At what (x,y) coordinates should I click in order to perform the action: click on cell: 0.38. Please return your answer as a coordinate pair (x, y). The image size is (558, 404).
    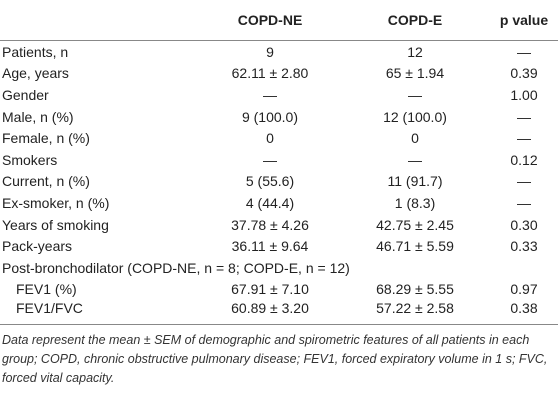
    Looking at the image, I should click on (524, 313).